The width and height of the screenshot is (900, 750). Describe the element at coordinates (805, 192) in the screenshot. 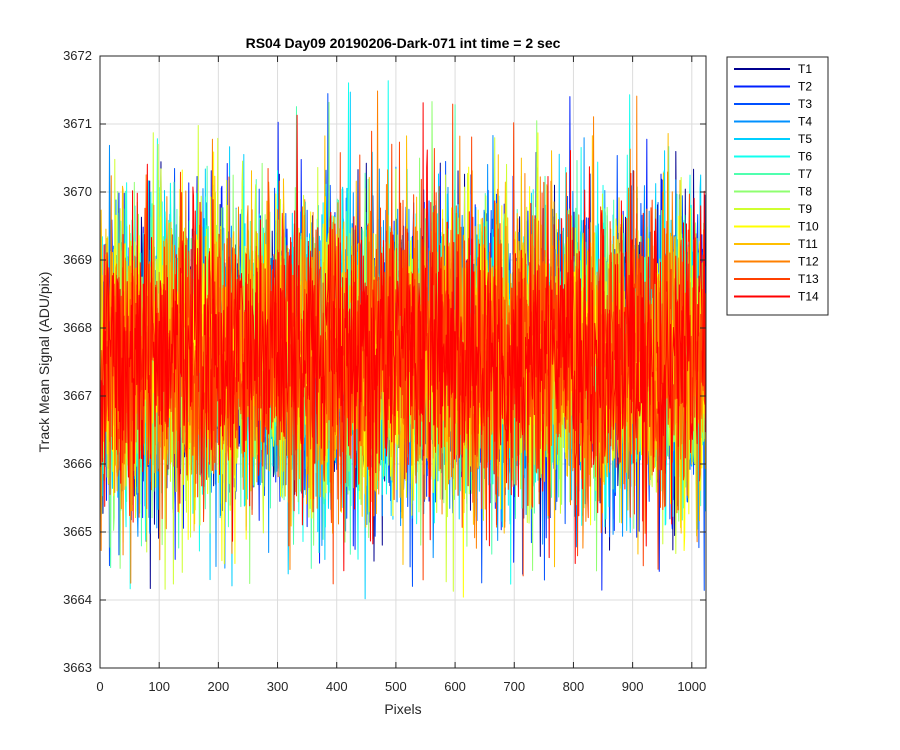

I see `legend-label-t8: T8` at that location.